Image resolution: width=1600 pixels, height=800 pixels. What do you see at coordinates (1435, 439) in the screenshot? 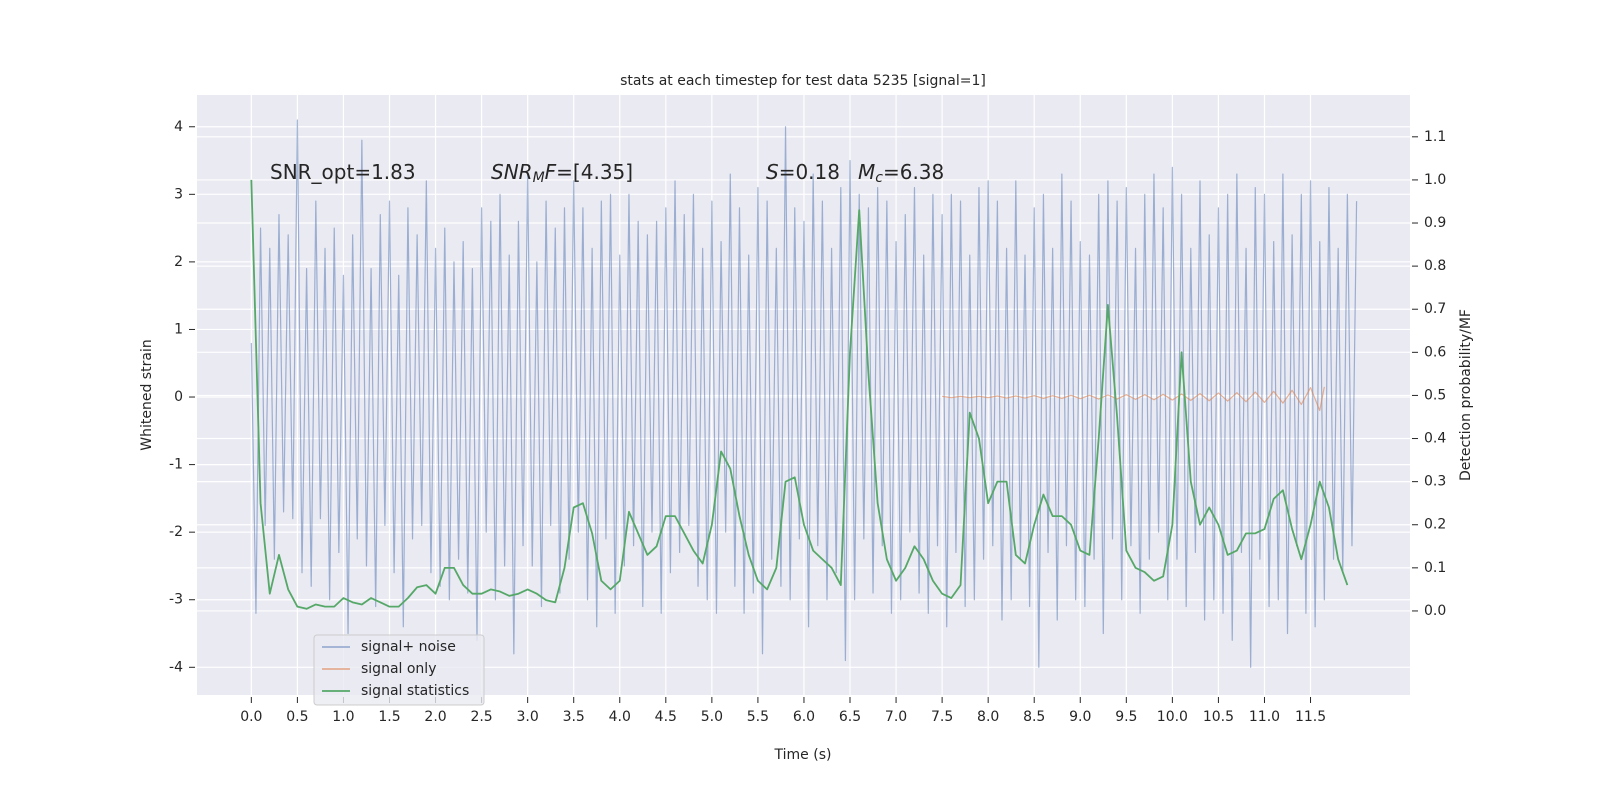
I see `y2-tick-label: 0.4` at bounding box center [1435, 439].